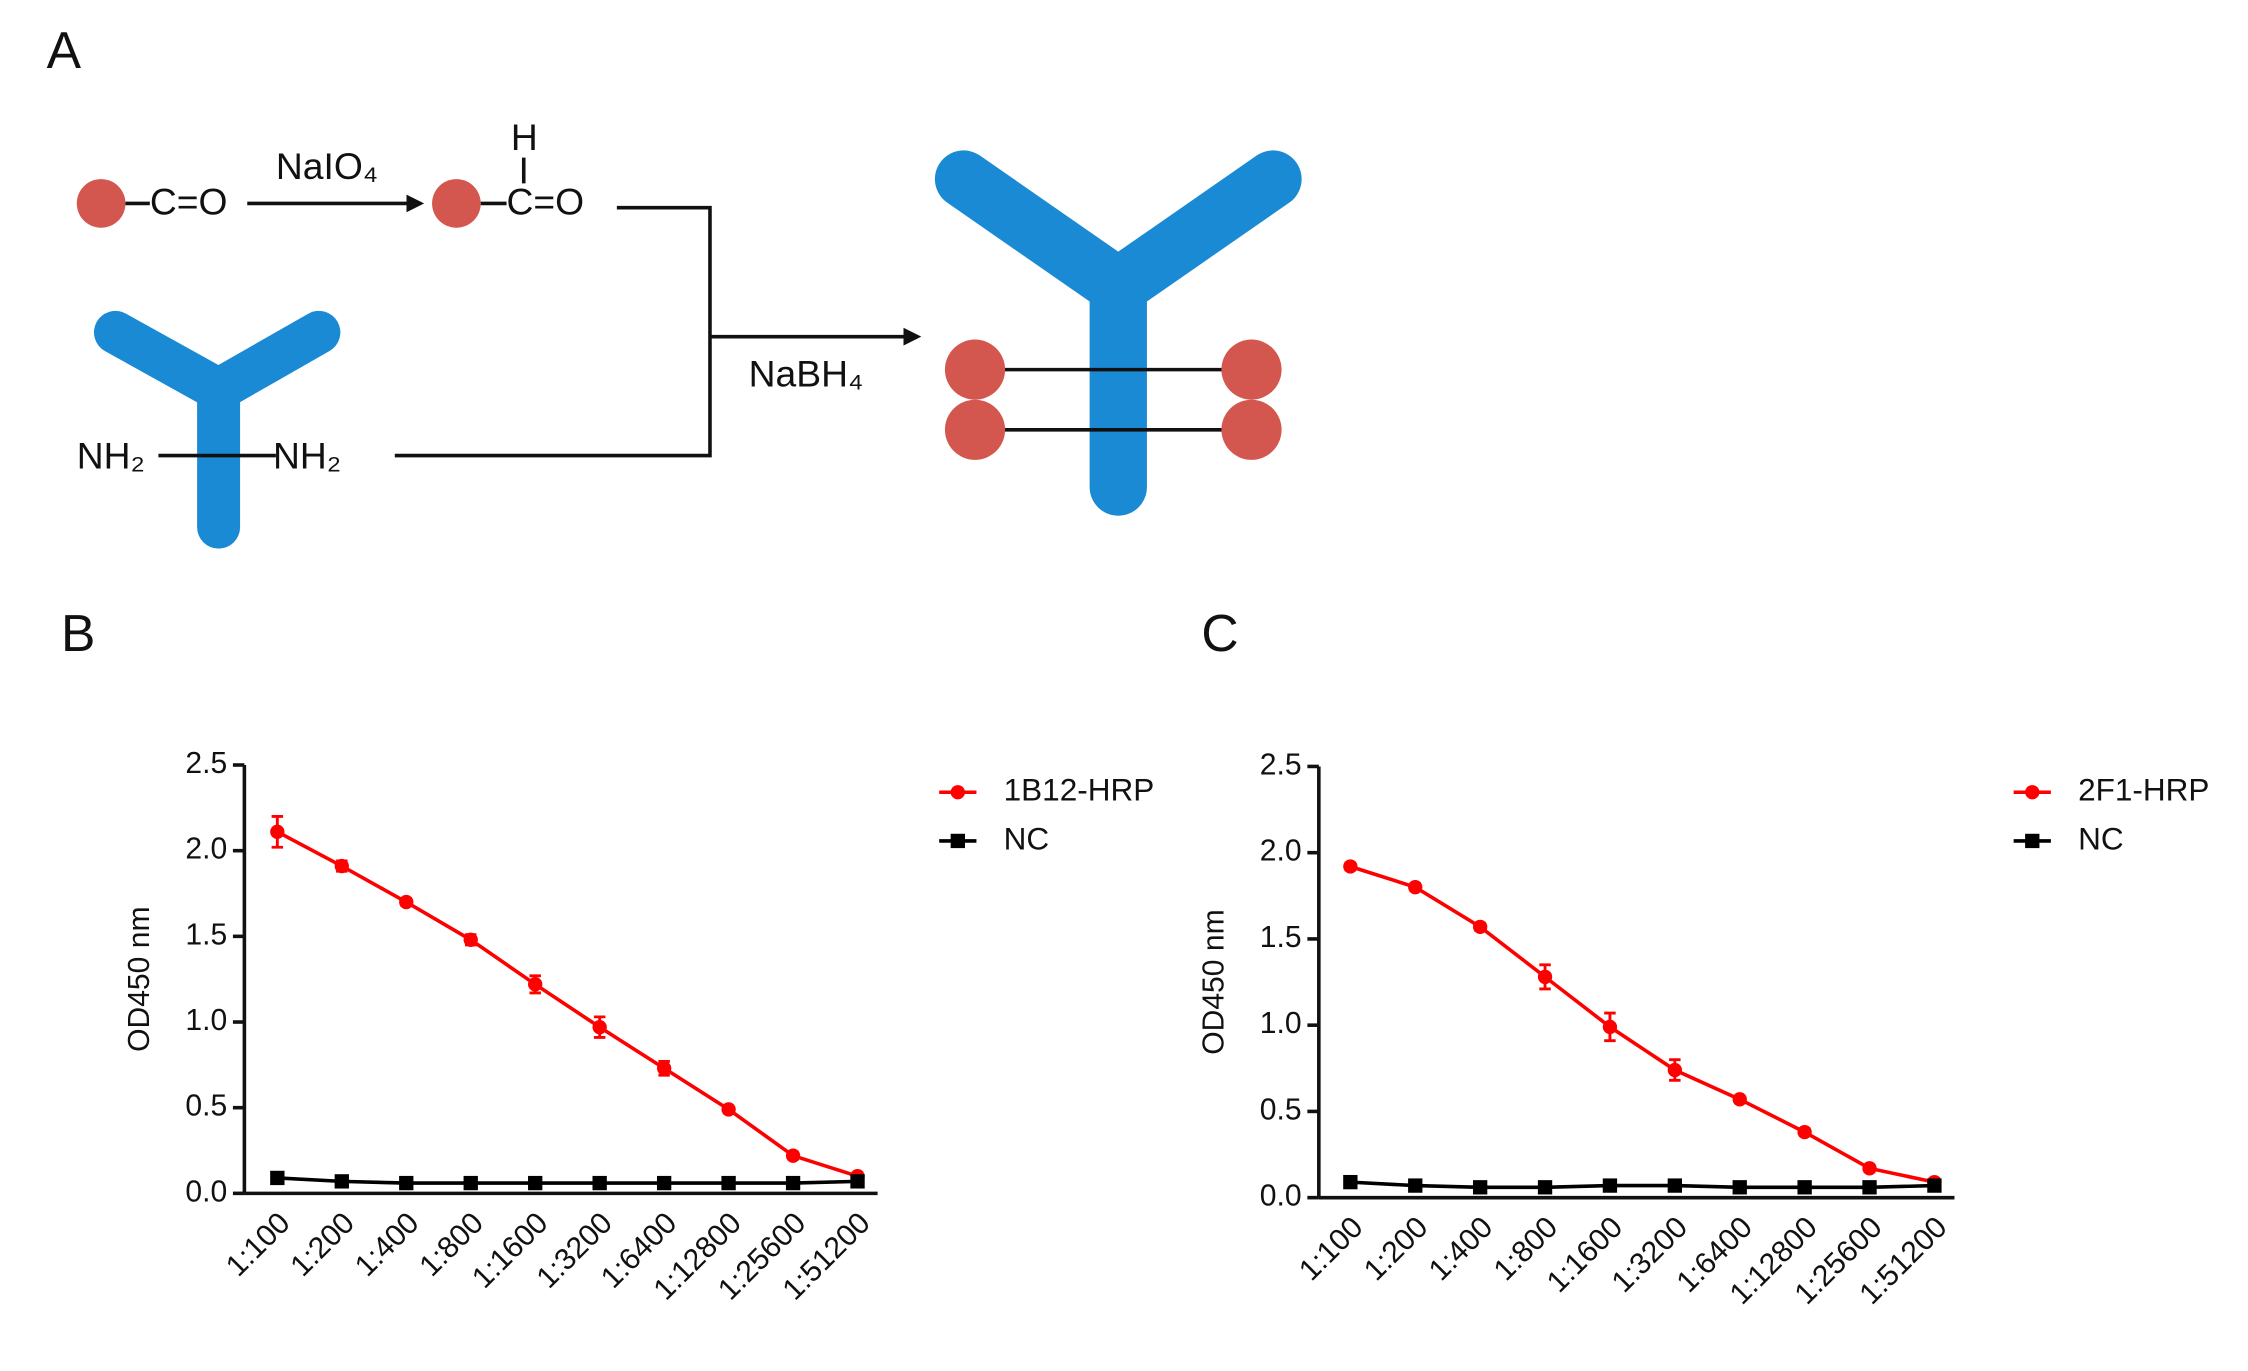 The height and width of the screenshot is (1371, 2248). What do you see at coordinates (806, 374) in the screenshot?
I see `reagent-label: NaBH₄` at bounding box center [806, 374].